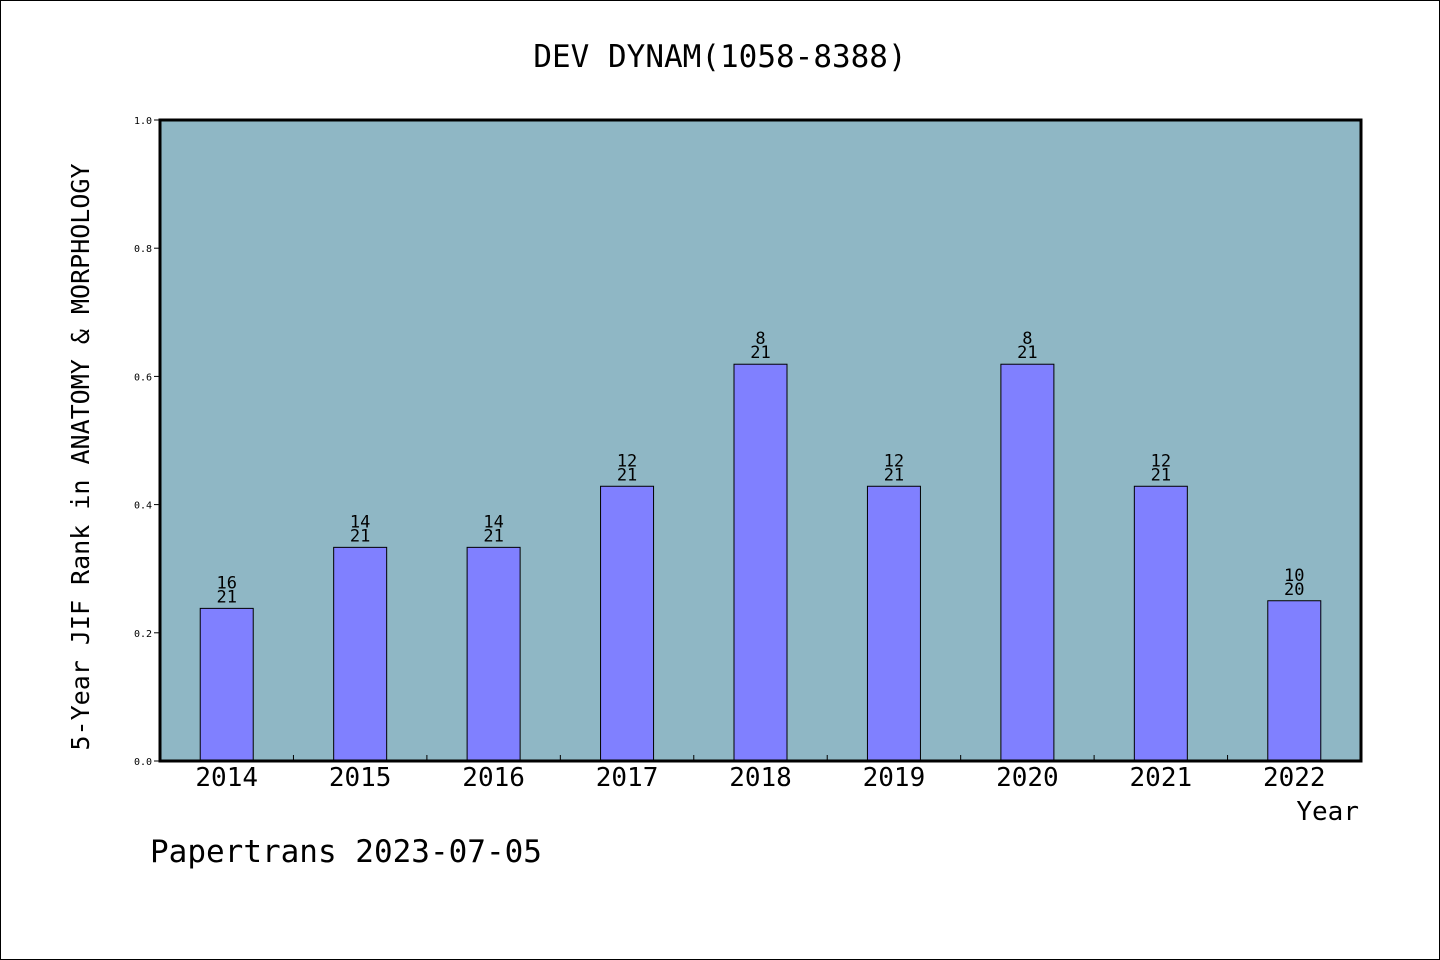 This screenshot has width=1440, height=960. Describe the element at coordinates (143, 506) in the screenshot. I see `y-tick-label-0.4: 0.4` at that location.